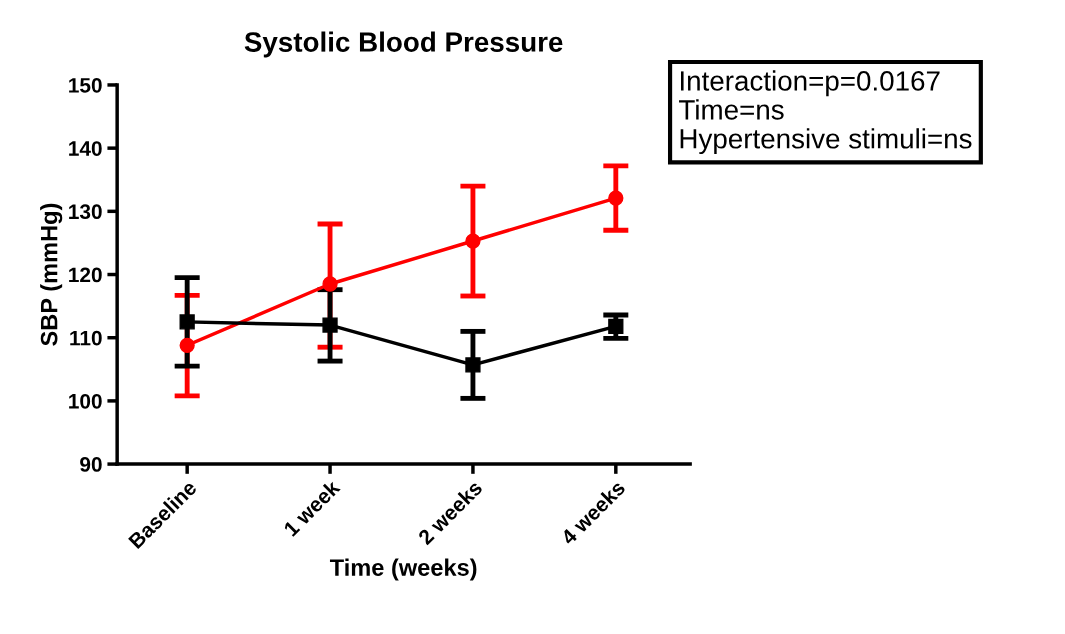 The width and height of the screenshot is (1065, 634). What do you see at coordinates (731, 109) in the screenshot?
I see `annotation: Time=ns` at bounding box center [731, 109].